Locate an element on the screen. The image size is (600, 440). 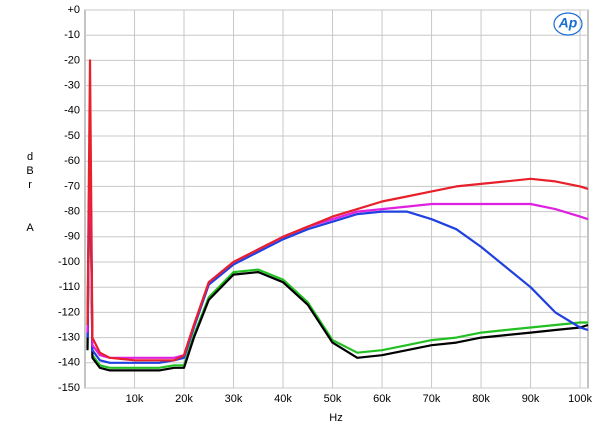
y-tick-label: -50 is located at coordinates (72, 136).